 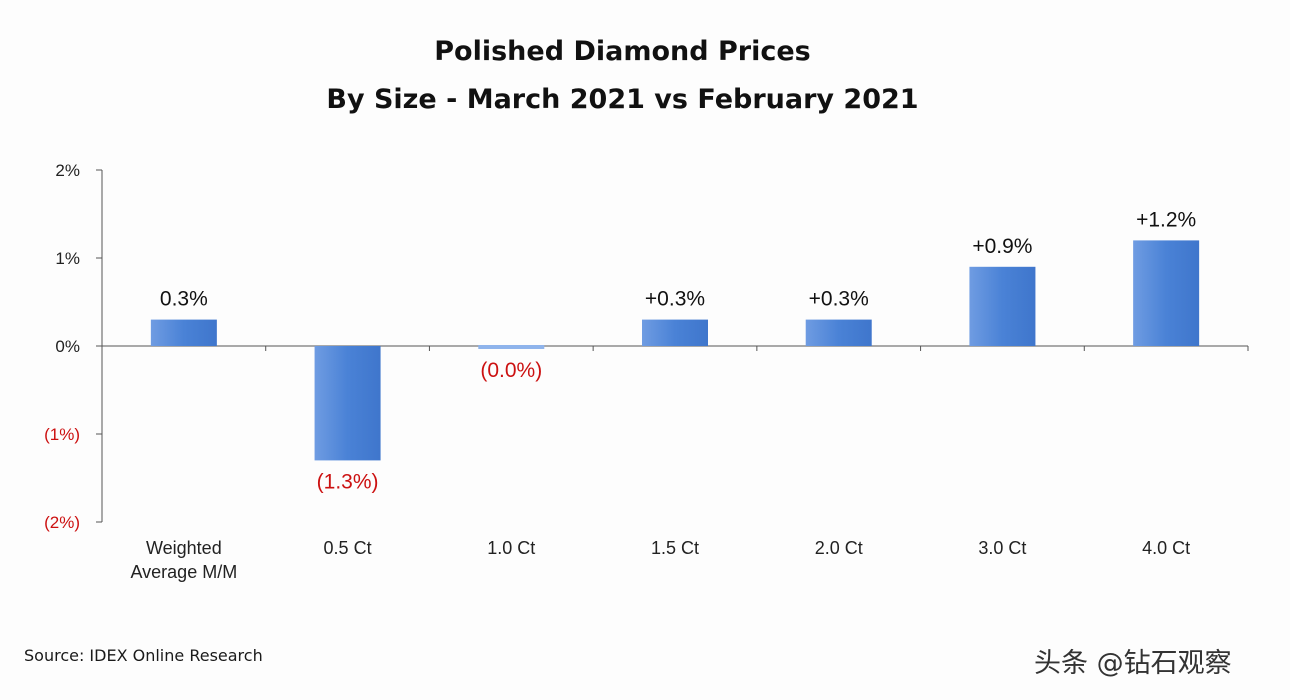 I want to click on data-label: (0.0%), so click(x=511, y=370).